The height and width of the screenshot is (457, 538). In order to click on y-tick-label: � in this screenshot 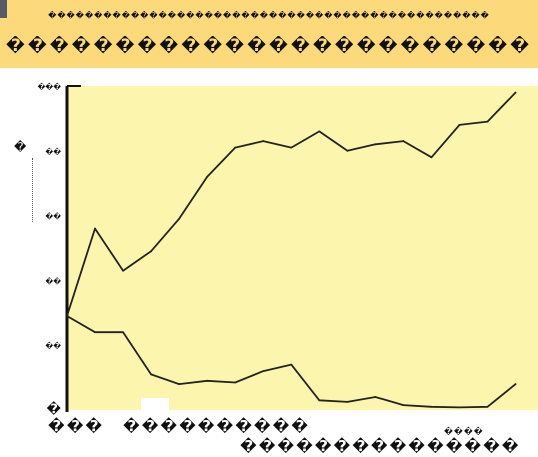, I will do `click(54, 409)`.